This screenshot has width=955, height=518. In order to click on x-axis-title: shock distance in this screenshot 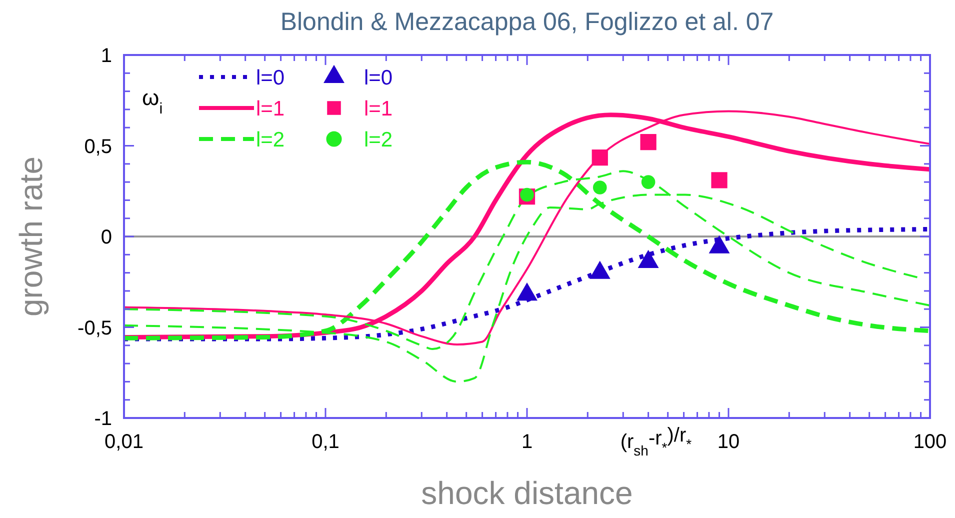, I will do `click(527, 493)`.